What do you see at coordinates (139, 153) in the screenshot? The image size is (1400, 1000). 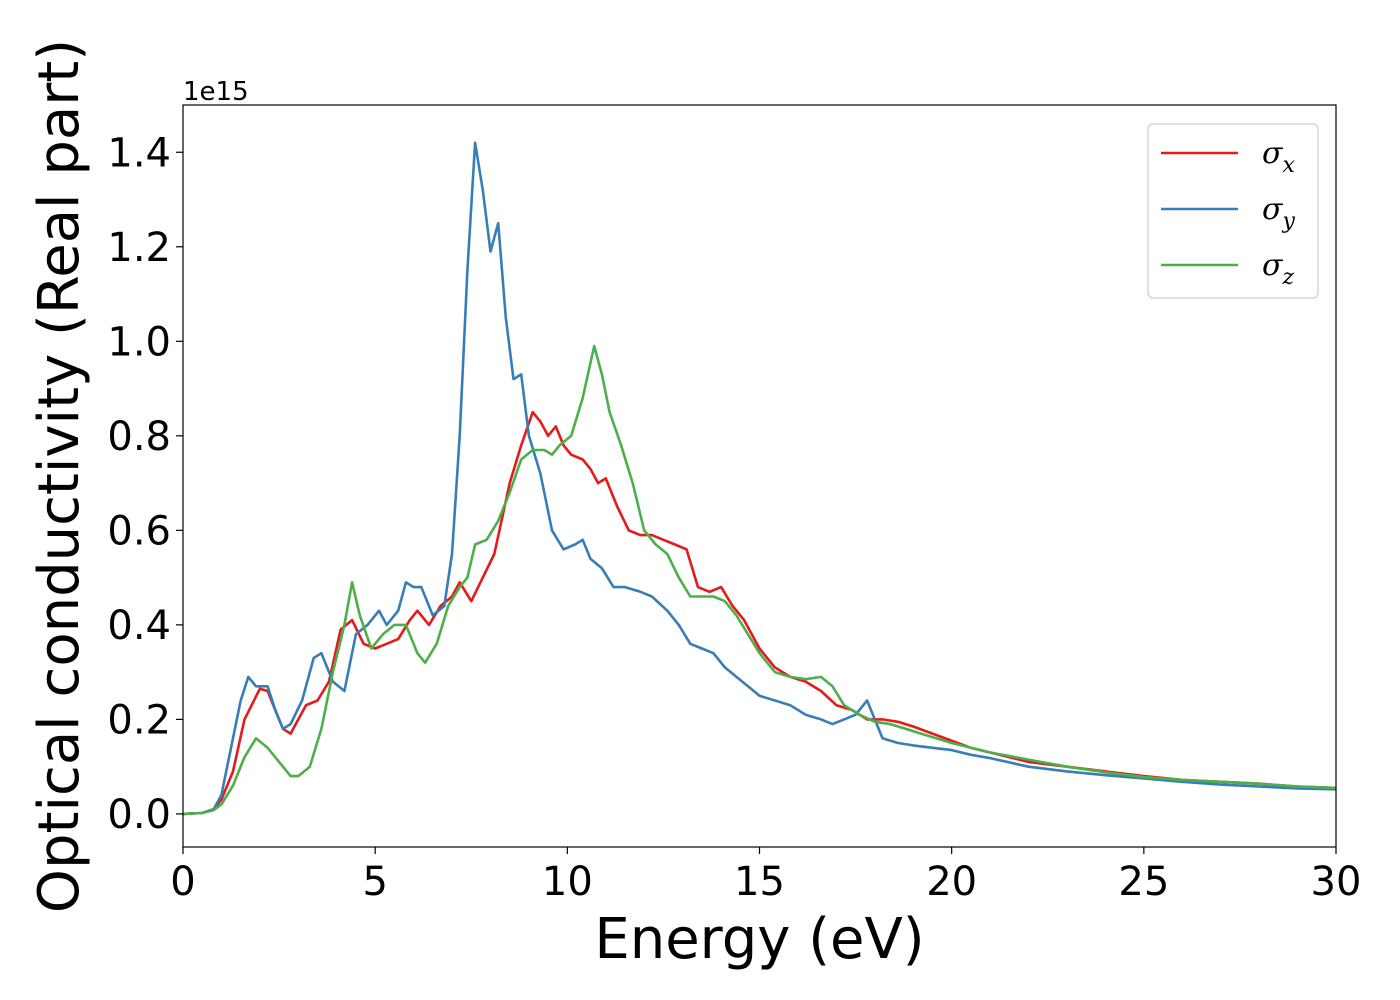 I see `y-tick-label: 1.4` at bounding box center [139, 153].